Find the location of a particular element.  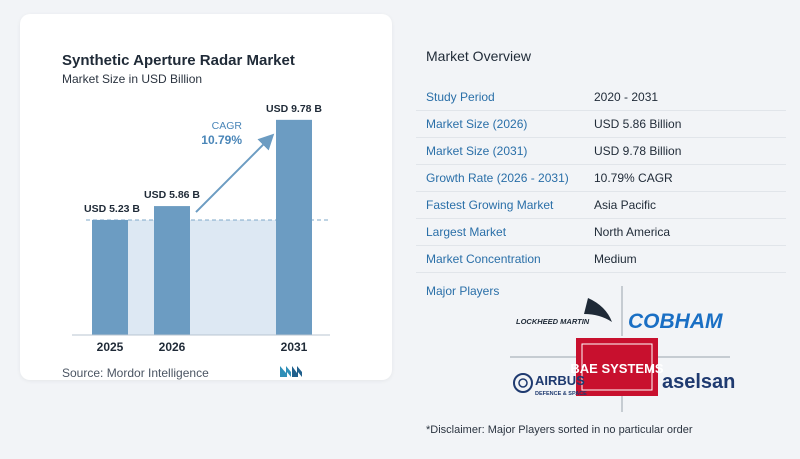

airbus-logo: AIRBUS DEFENCE & SPACE is located at coordinates (550, 385).